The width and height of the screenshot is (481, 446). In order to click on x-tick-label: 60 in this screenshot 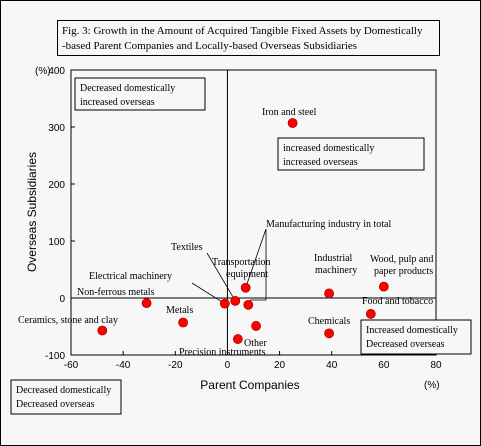, I will do `click(384, 365)`.